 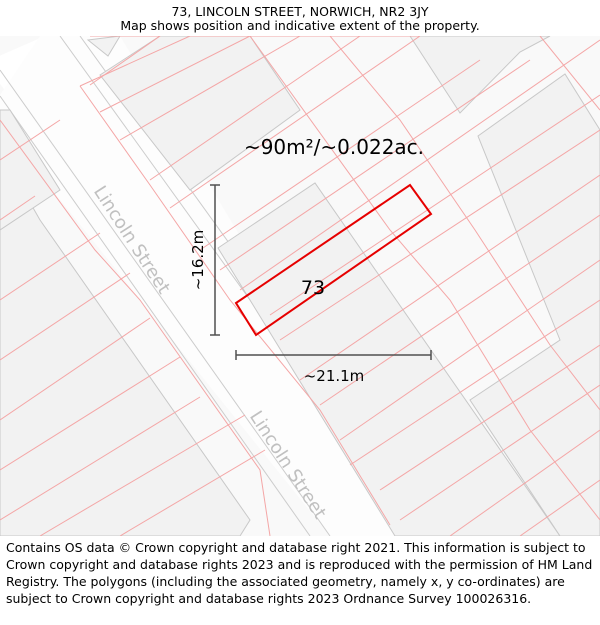 What do you see at coordinates (334, 376) in the screenshot?
I see `width-dimension-label: ~21.1m` at bounding box center [334, 376].